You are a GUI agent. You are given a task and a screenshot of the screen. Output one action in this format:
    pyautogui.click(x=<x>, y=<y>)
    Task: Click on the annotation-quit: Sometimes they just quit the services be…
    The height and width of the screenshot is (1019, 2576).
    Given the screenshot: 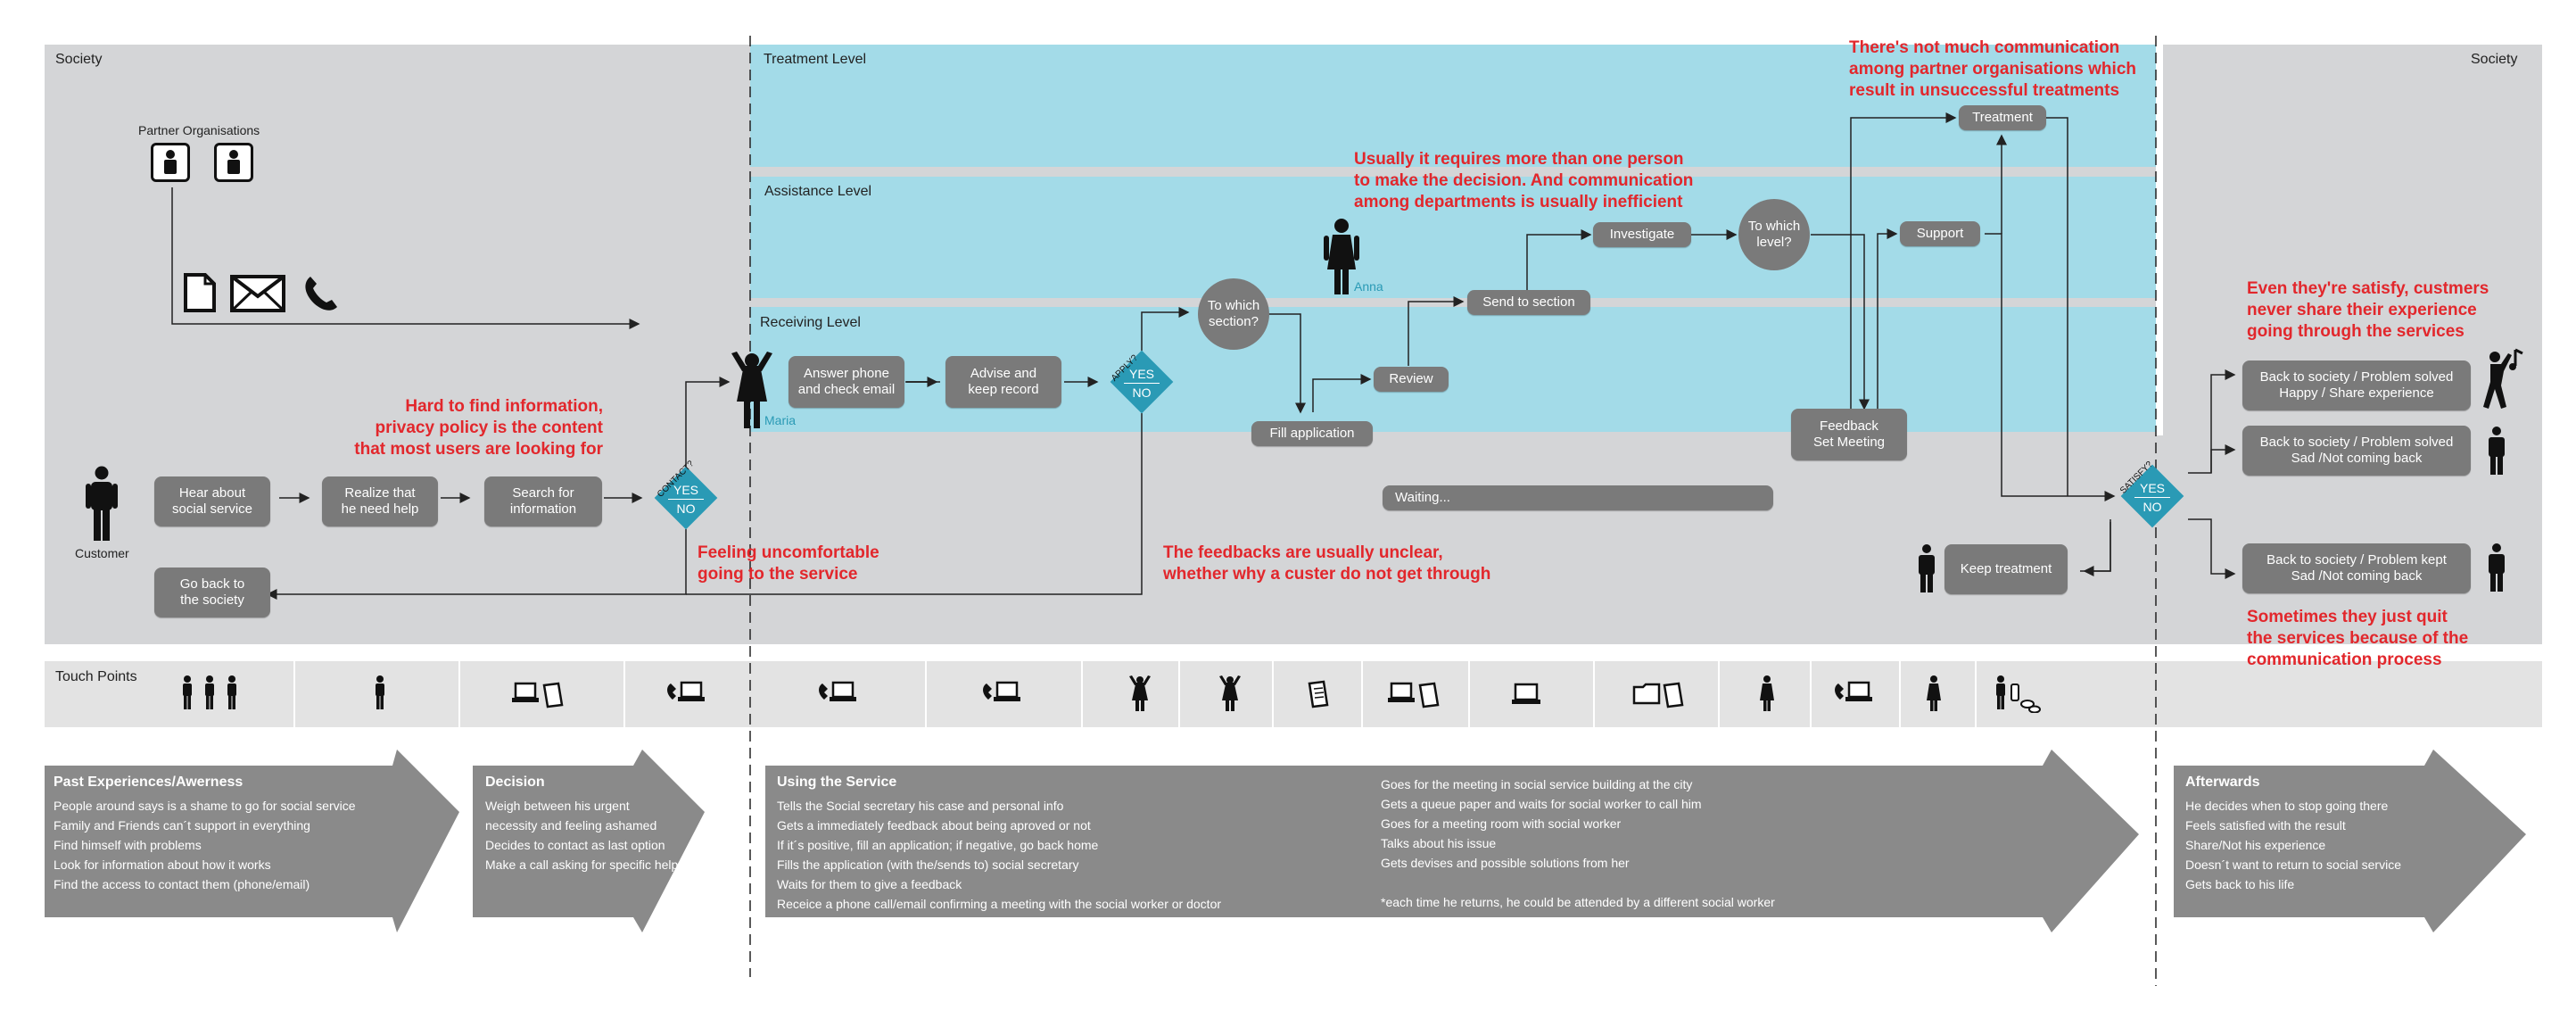 What is the action you would take?
    pyautogui.click(x=2358, y=638)
    